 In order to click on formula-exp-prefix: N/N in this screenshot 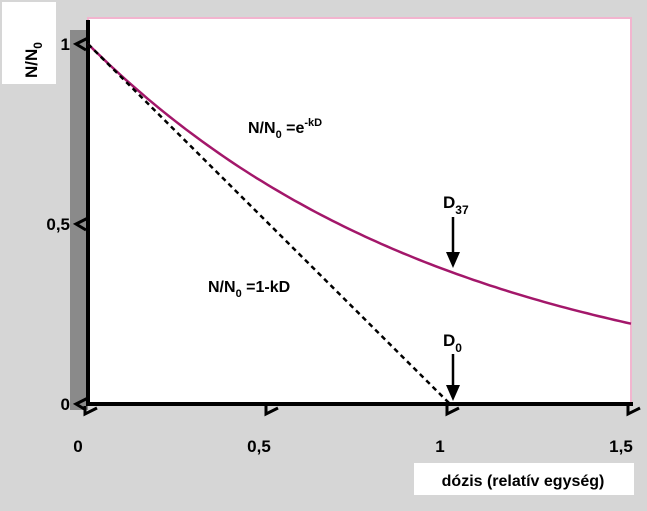, I will do `click(262, 128)`.